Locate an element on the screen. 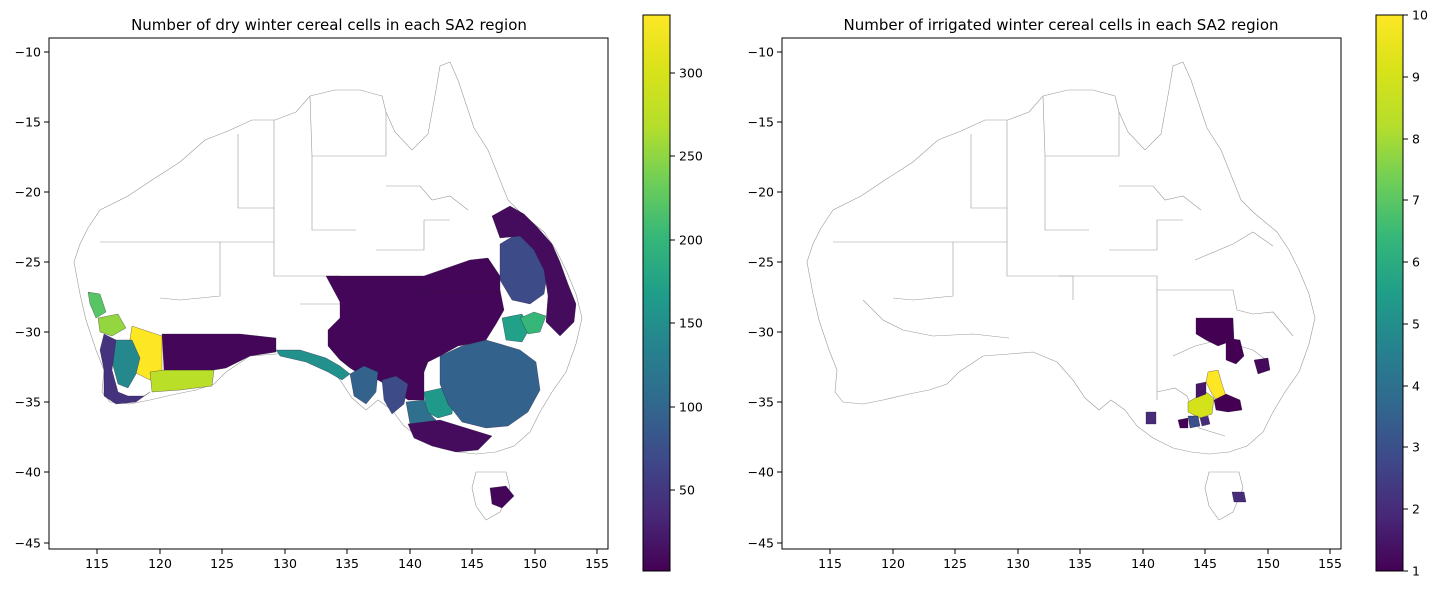 The height and width of the screenshot is (590, 1440). colorbar-tick-label: 3 is located at coordinates (1416, 447).